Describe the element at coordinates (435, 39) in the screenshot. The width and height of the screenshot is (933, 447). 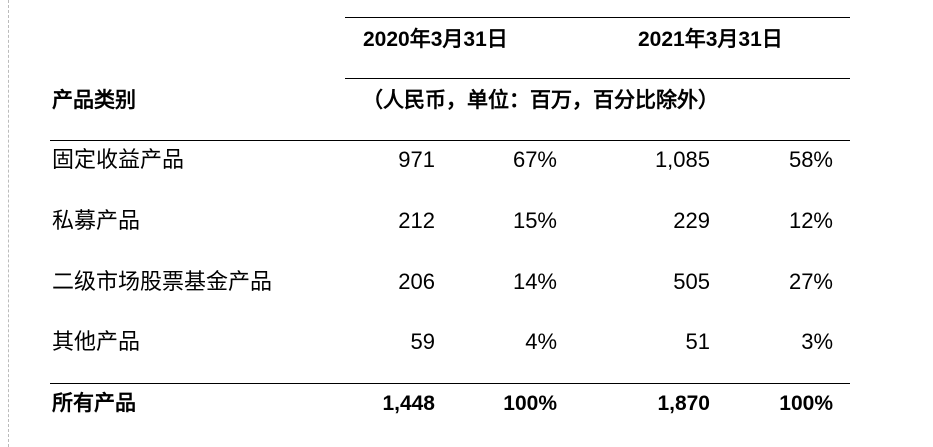
I see `period-header: 2020年3月31日` at that location.